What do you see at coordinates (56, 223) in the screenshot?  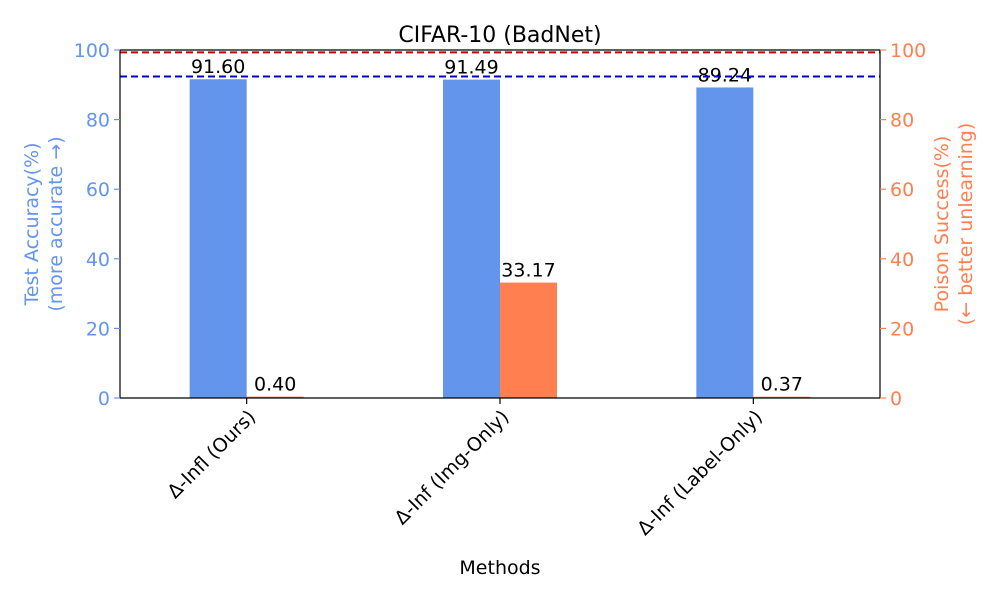 I see `left-axis-title-line-2: (more accurate →)` at bounding box center [56, 223].